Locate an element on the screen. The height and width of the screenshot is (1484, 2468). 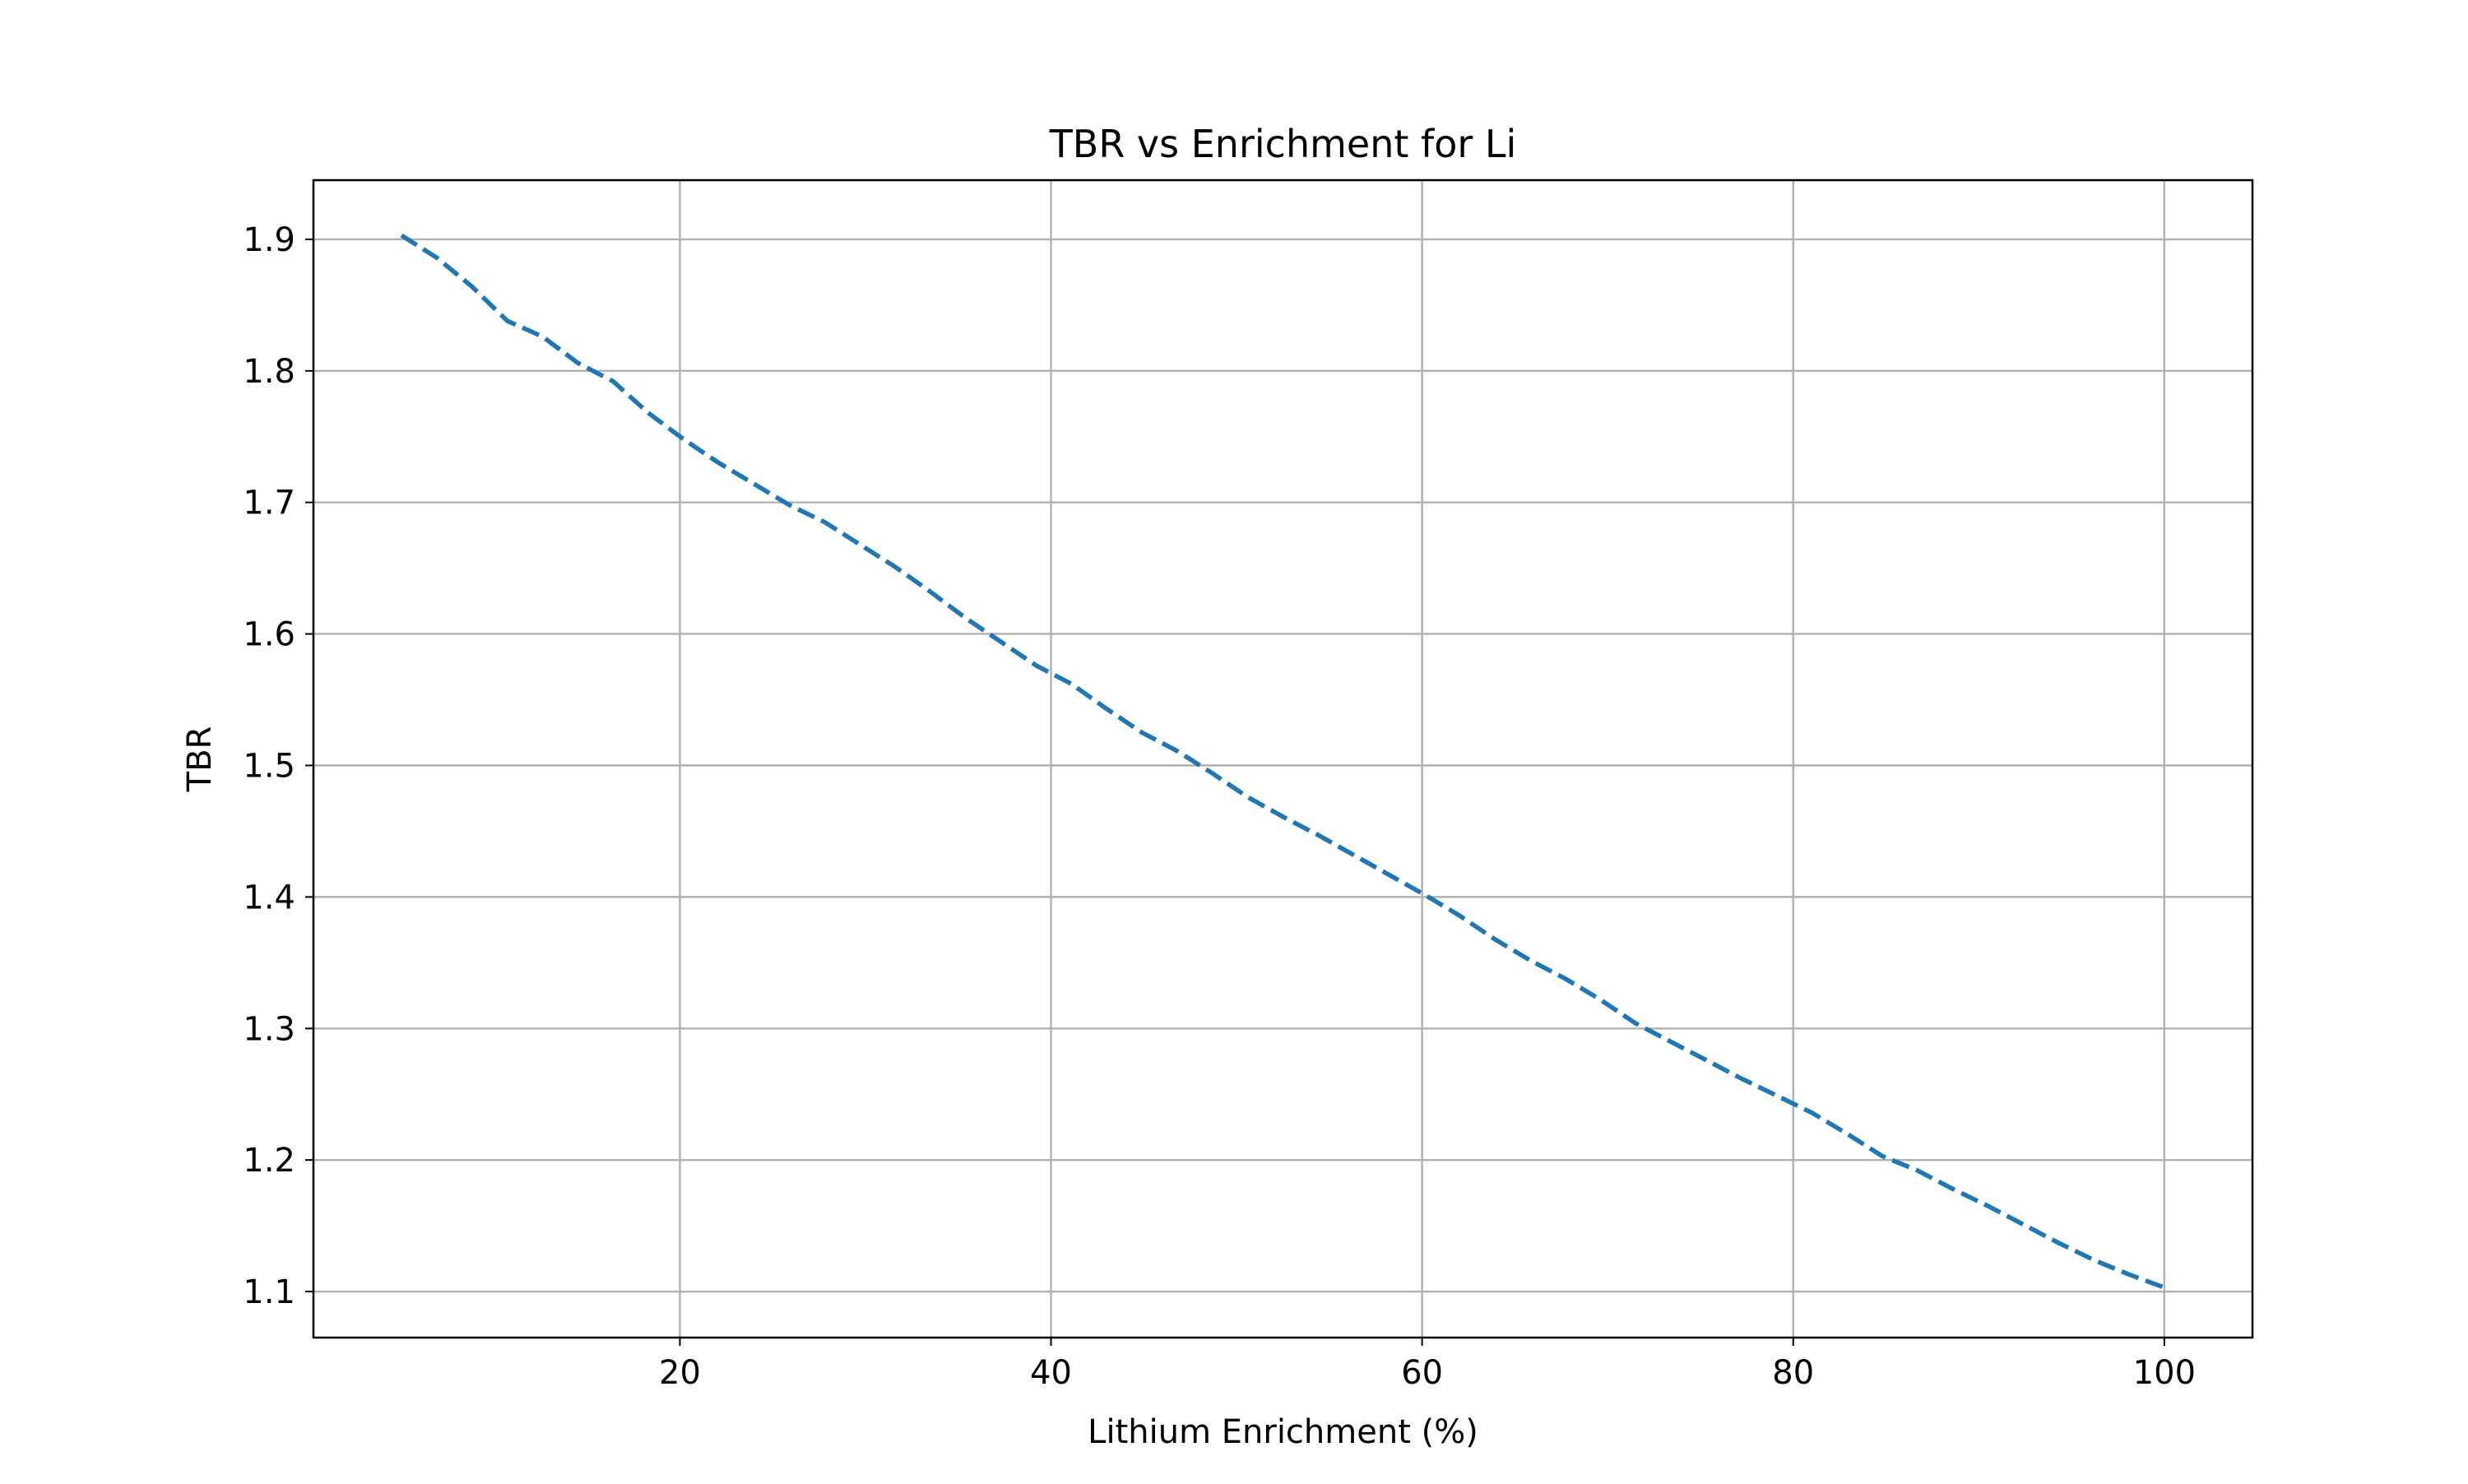
x-axis-label: Lithium Enrichment (%) is located at coordinates (1283, 1432).